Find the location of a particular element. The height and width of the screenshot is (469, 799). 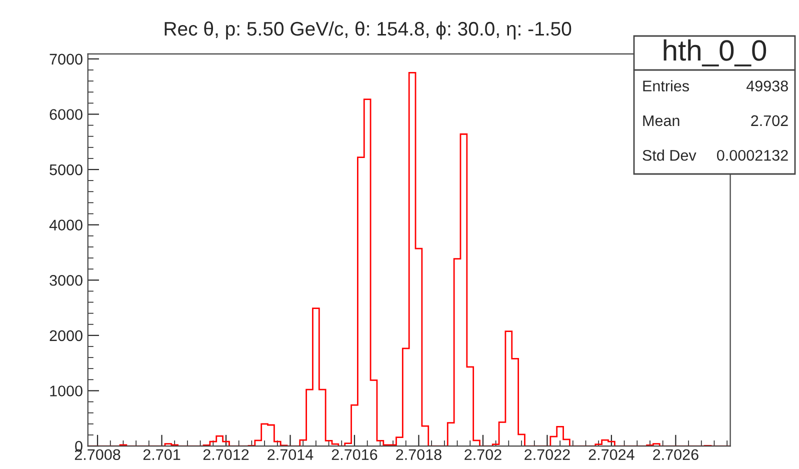

annotation: Entries is located at coordinates (666, 86).